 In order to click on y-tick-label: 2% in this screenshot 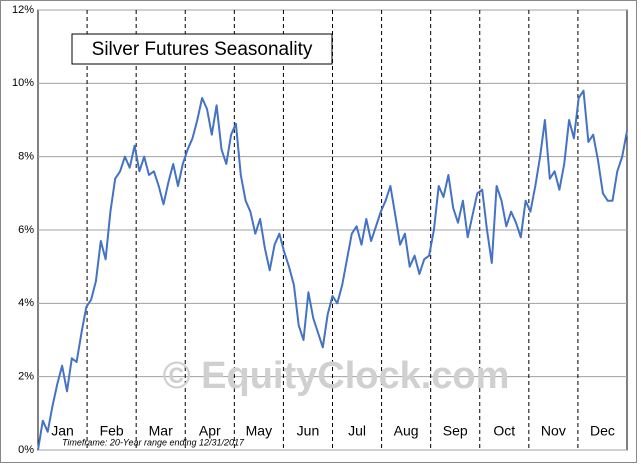, I will do `click(26, 377)`.